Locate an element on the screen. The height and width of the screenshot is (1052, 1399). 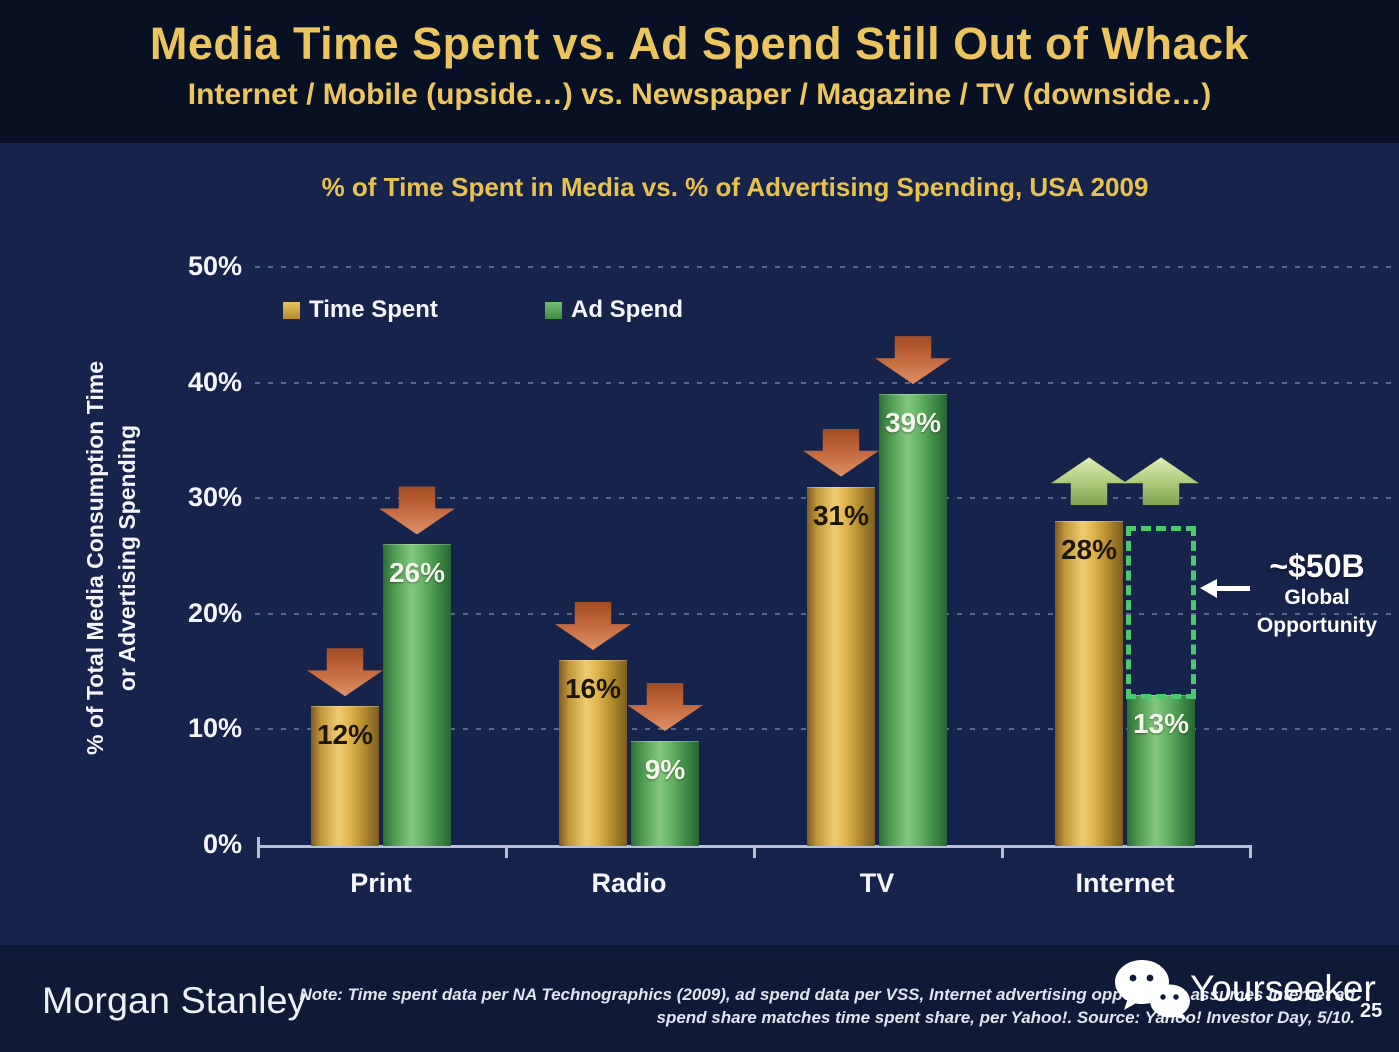
watermark: Yourseeker is located at coordinates (1244, 989).